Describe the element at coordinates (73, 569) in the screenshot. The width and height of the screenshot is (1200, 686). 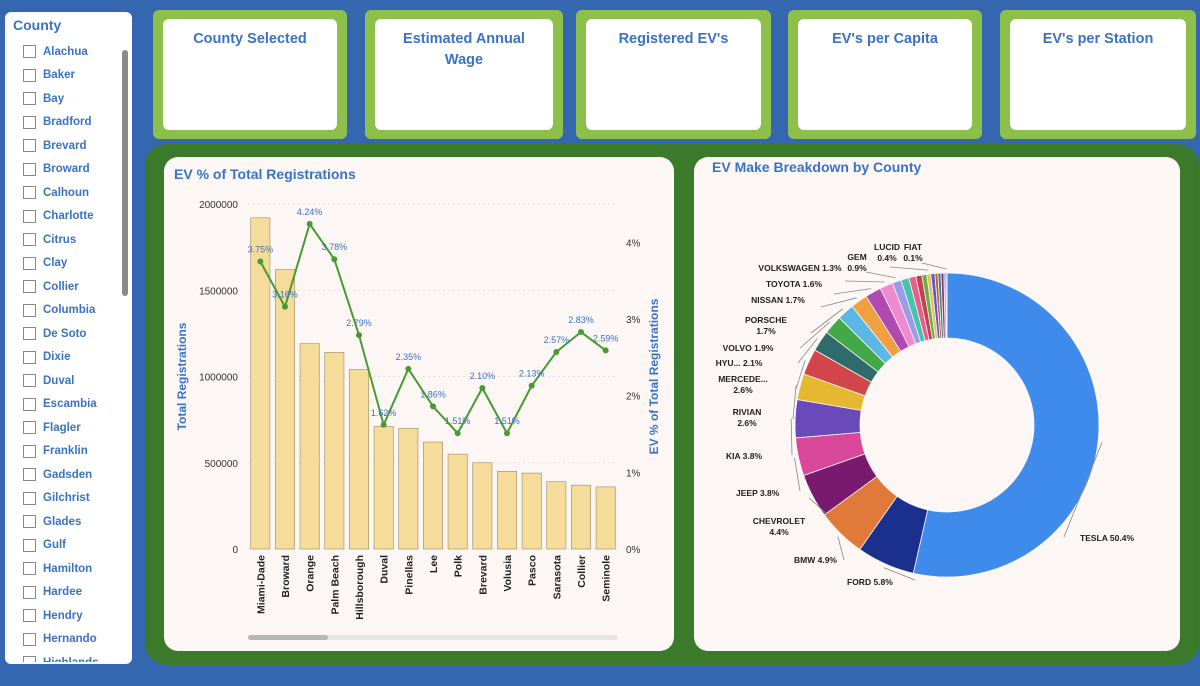
I see `county-option: Hamilton` at that location.